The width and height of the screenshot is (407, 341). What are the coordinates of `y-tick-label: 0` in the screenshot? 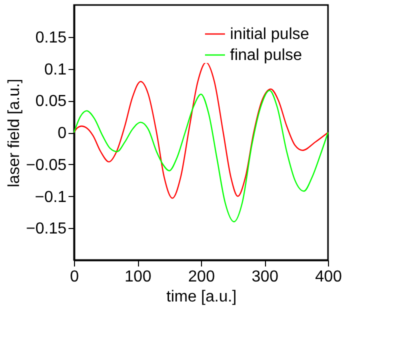 It's located at (62, 133).